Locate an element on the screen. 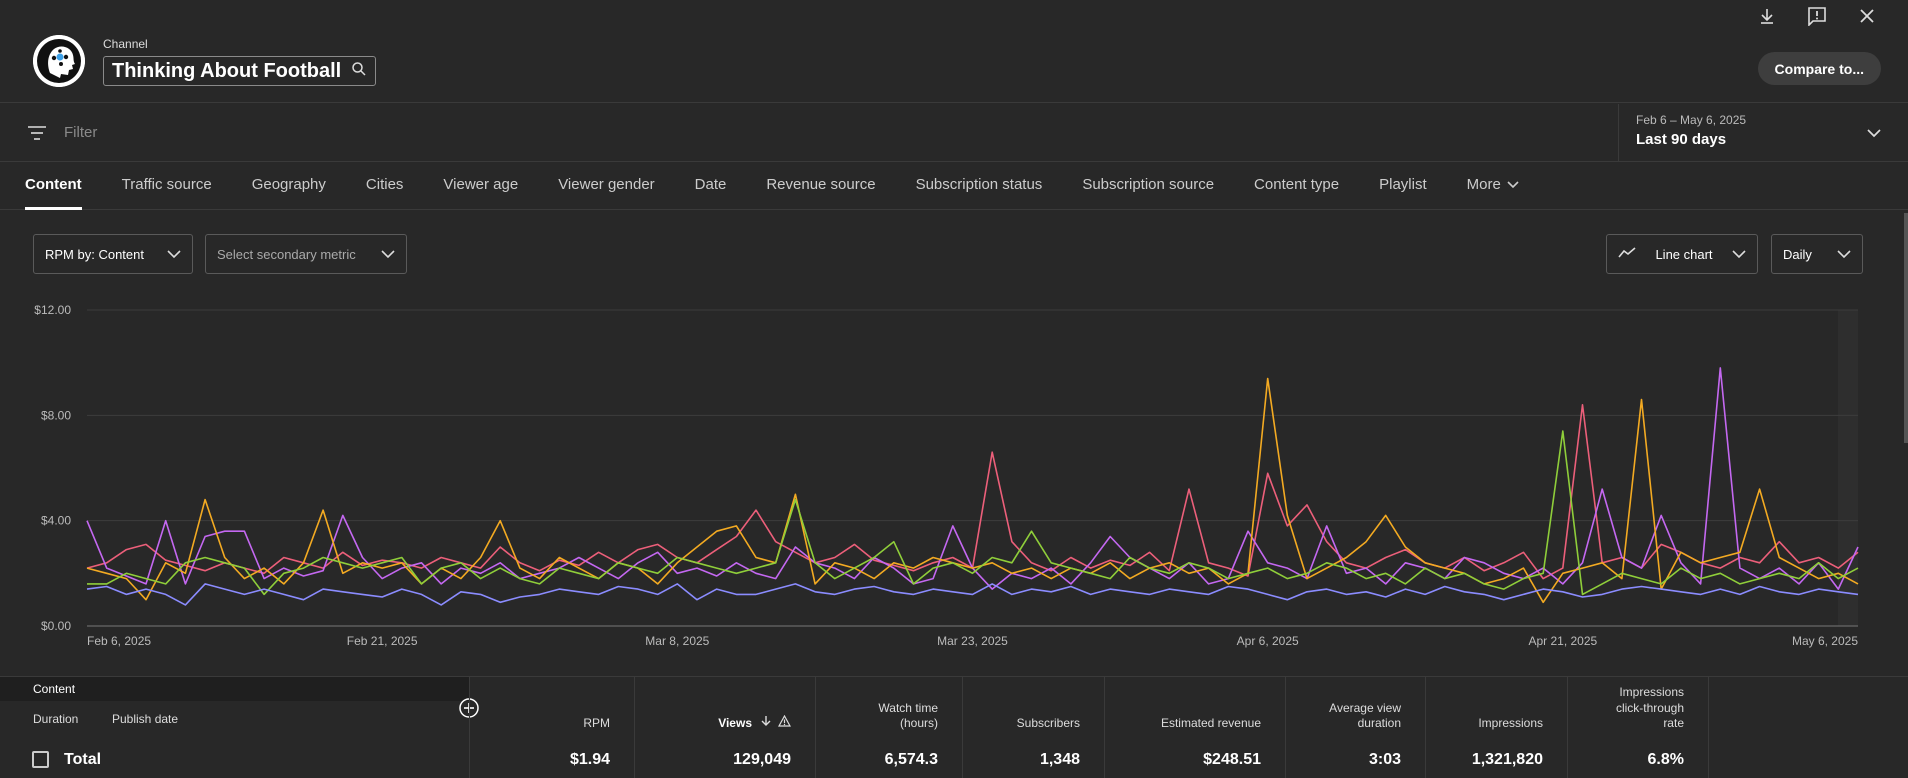 This screenshot has height=778, width=1908. date-preset: Last 90 days is located at coordinates (1681, 139).